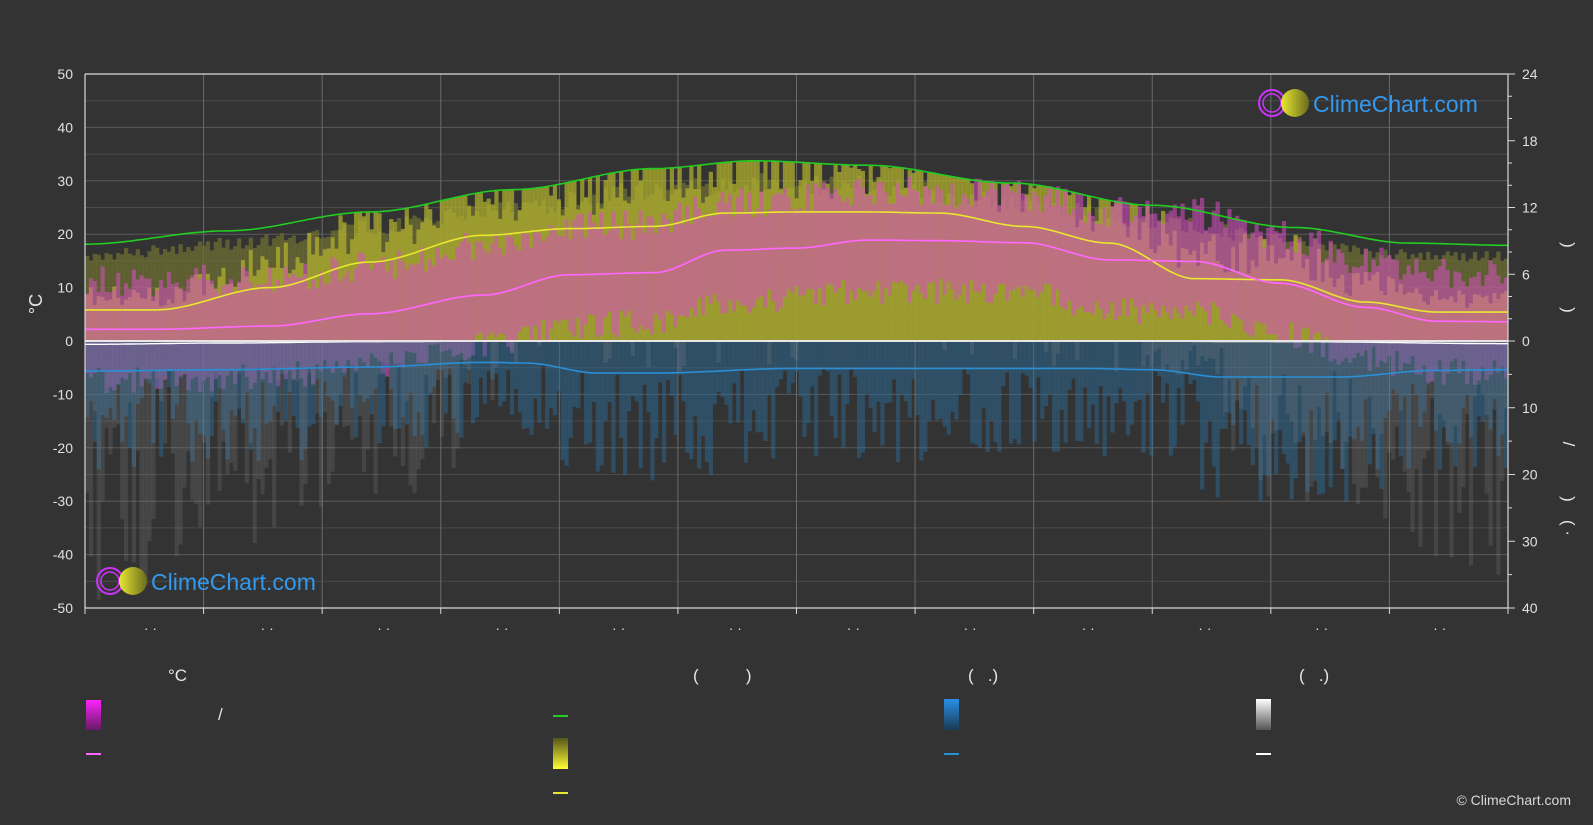 This screenshot has height=825, width=1593. I want to click on sunshine-day-bar, so click(340, 278).